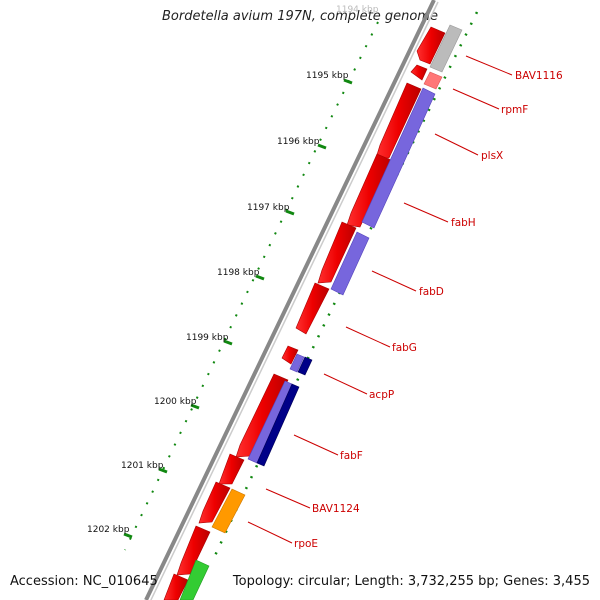 The image size is (600, 600). I want to click on kbp-label: 1198 kbp, so click(238, 273).